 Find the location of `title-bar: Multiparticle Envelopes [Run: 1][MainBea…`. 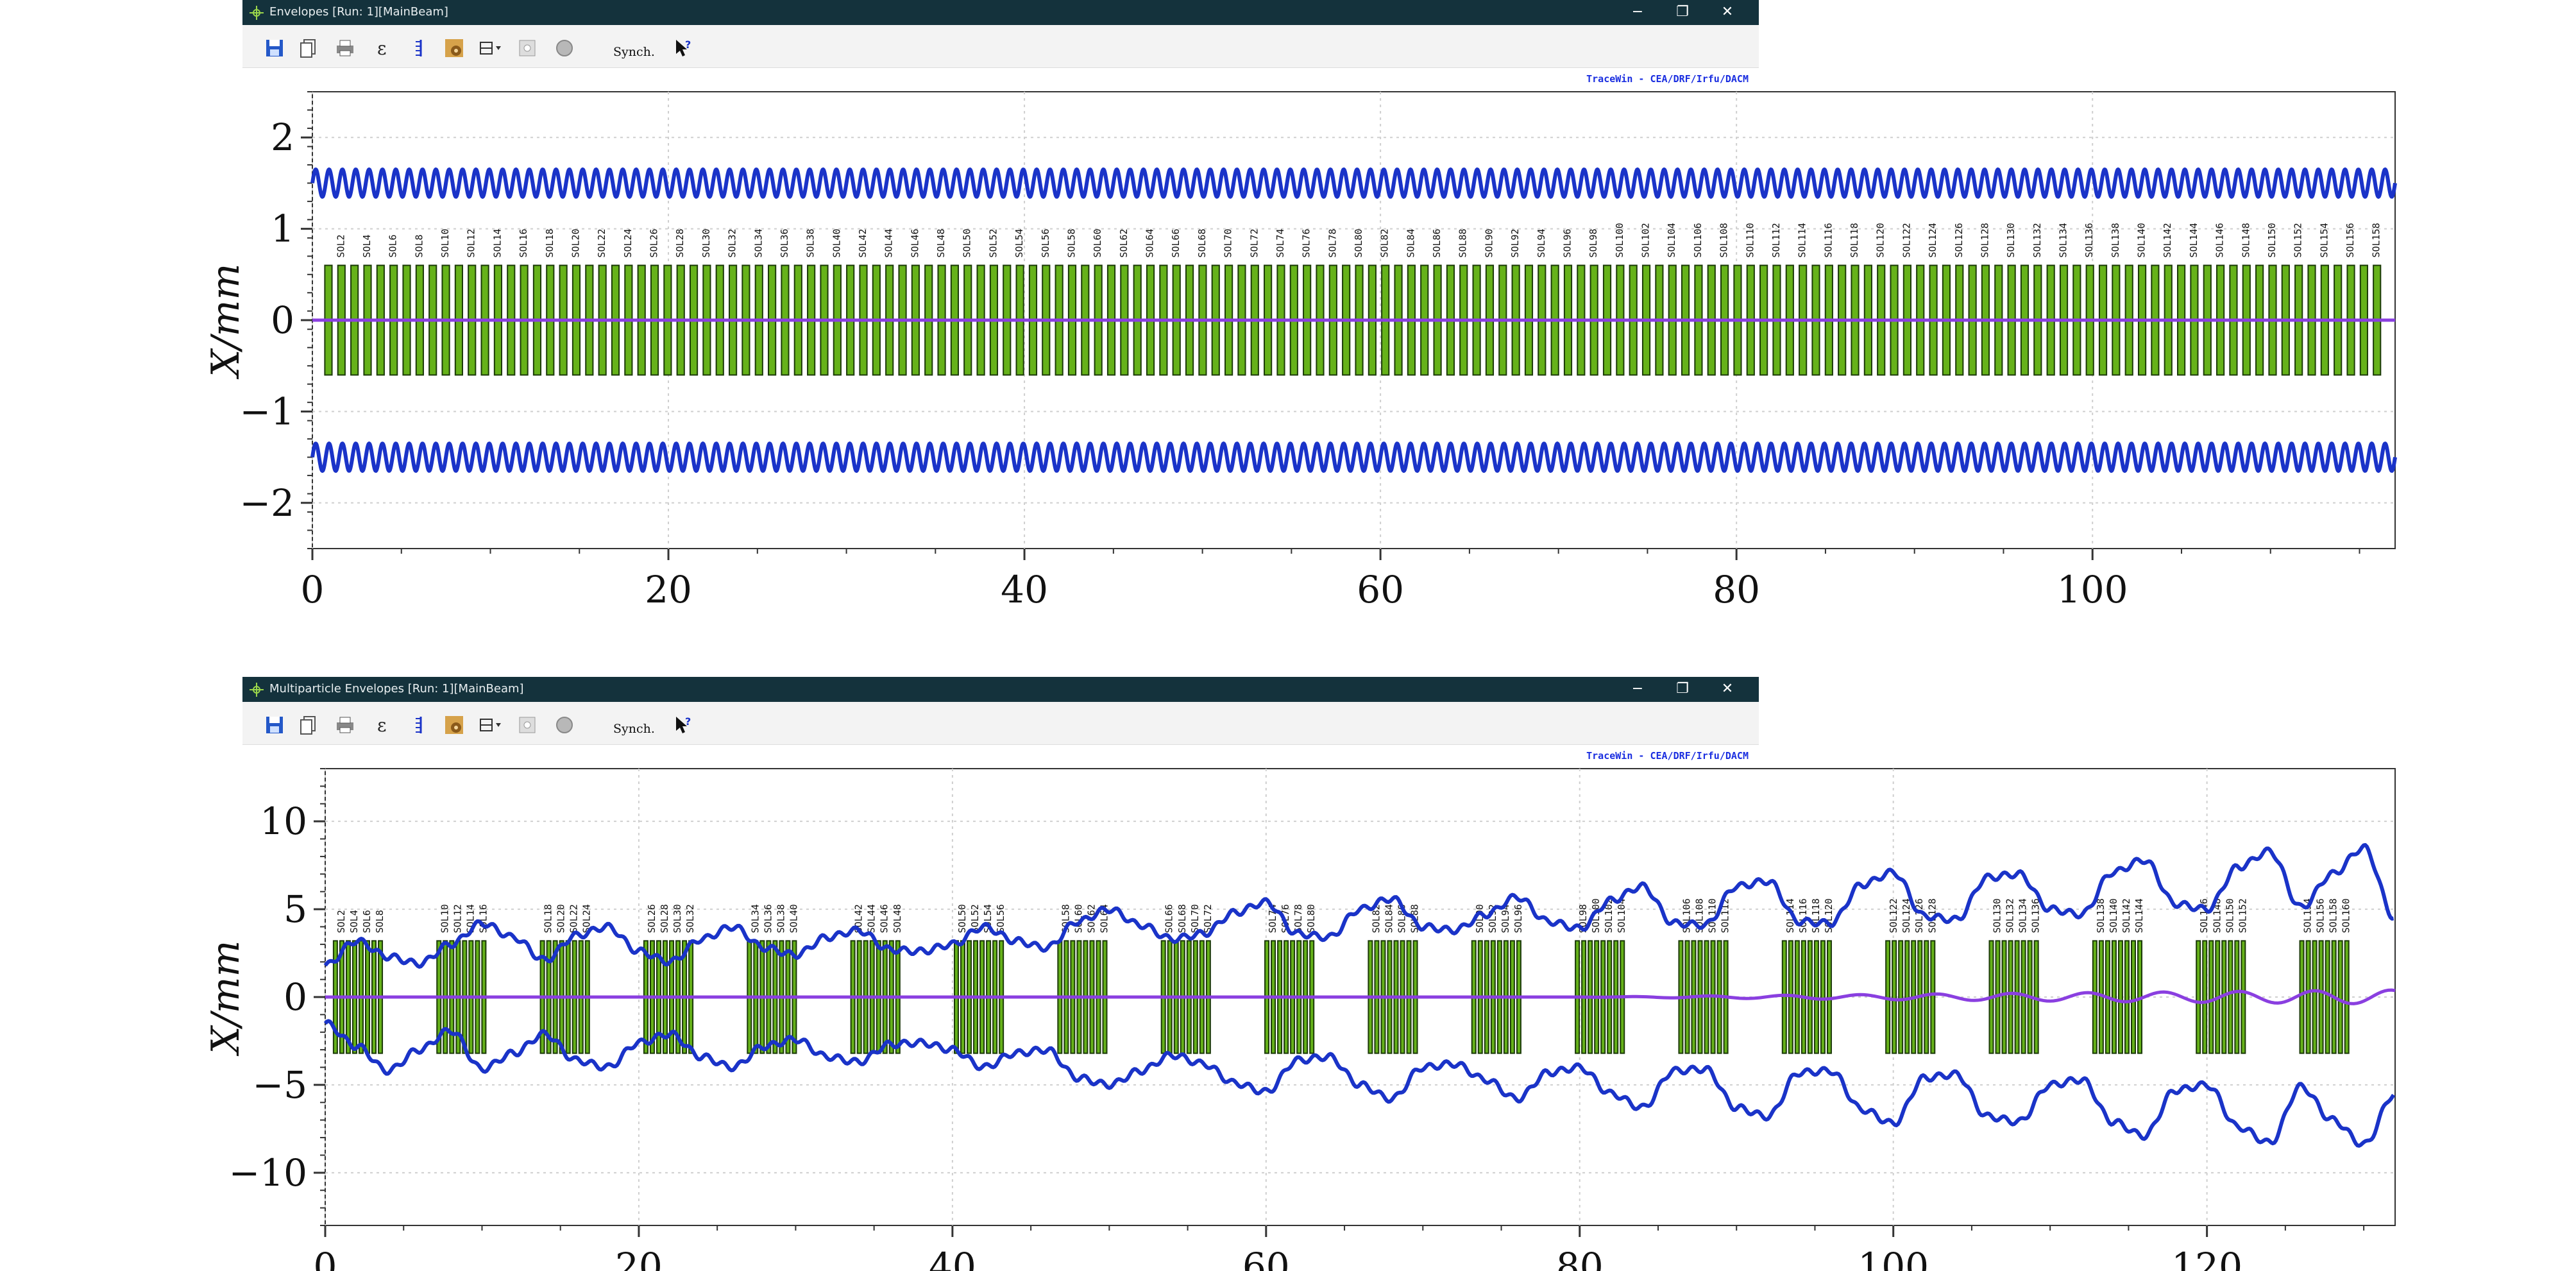

title-bar: Multiparticle Envelopes [Run: 1][MainBea… is located at coordinates (1000, 689).